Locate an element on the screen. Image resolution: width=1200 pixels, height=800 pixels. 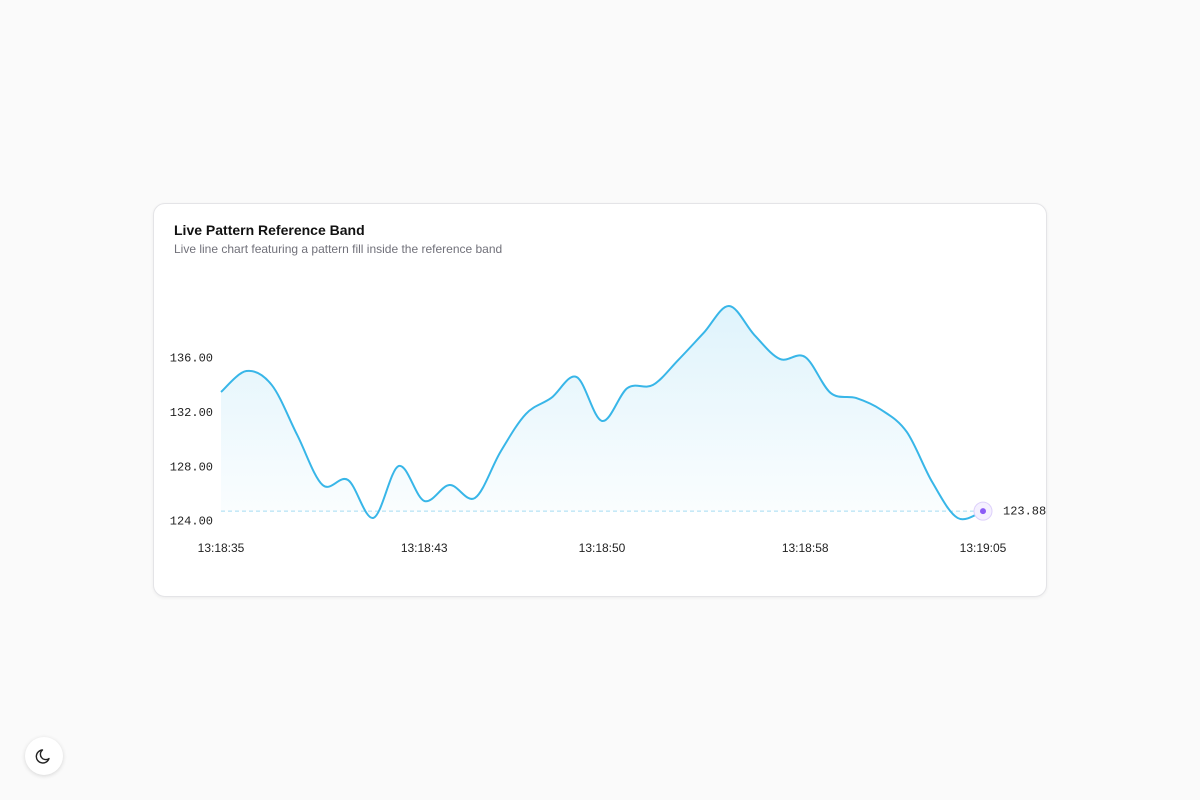
chart-title: Live Pattern Reference Band is located at coordinates (269, 230).